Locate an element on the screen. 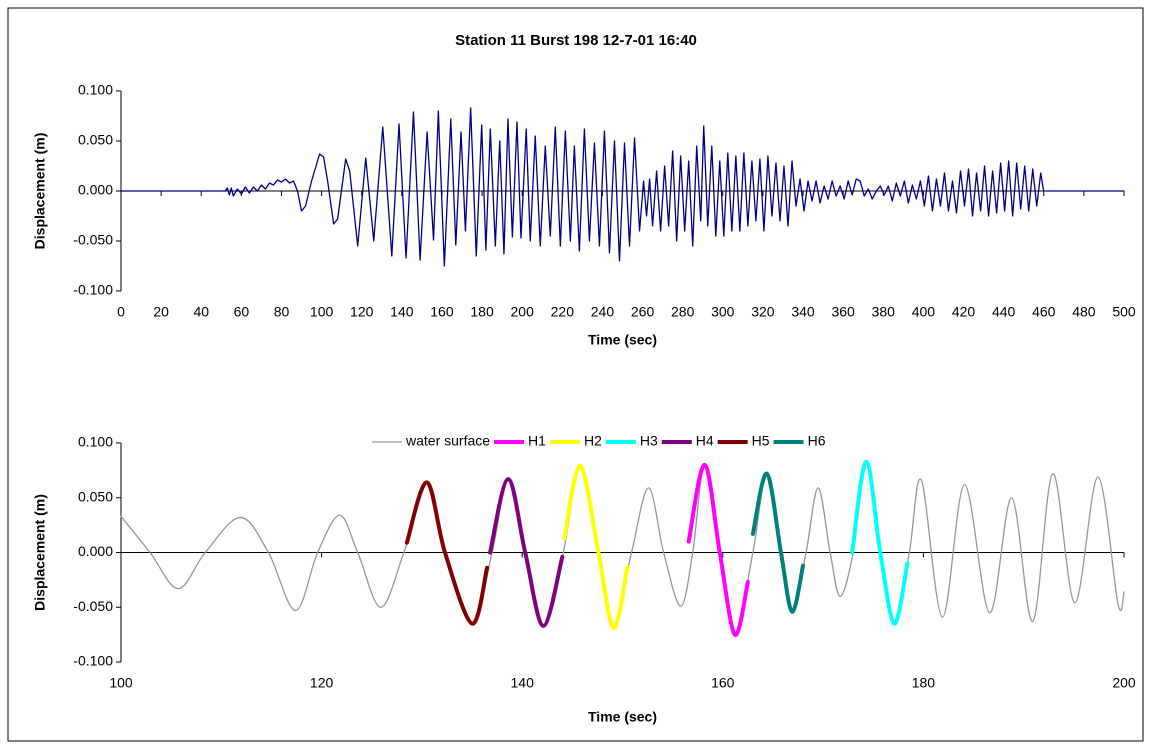 The height and width of the screenshot is (749, 1151). x-tick-label: 400 is located at coordinates (924, 312).